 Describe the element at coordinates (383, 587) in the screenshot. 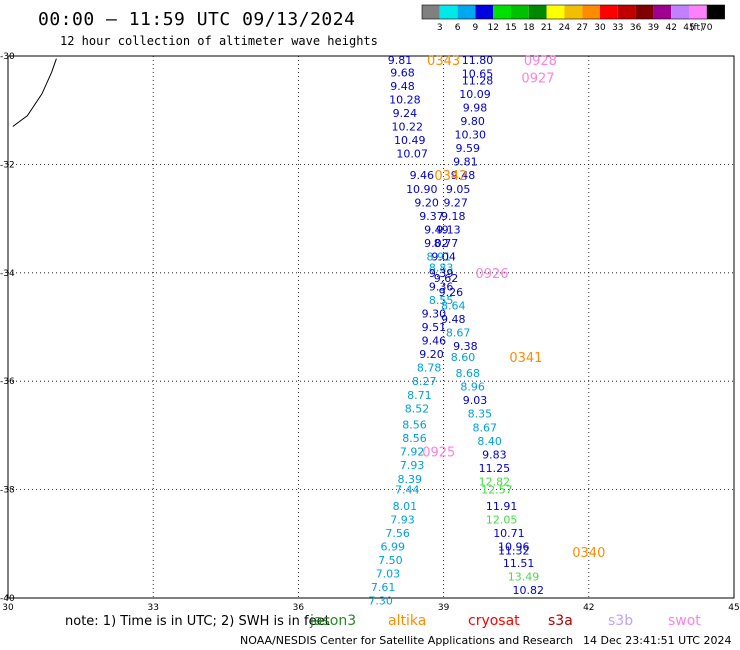

I see `swh-value: 7.61` at that location.